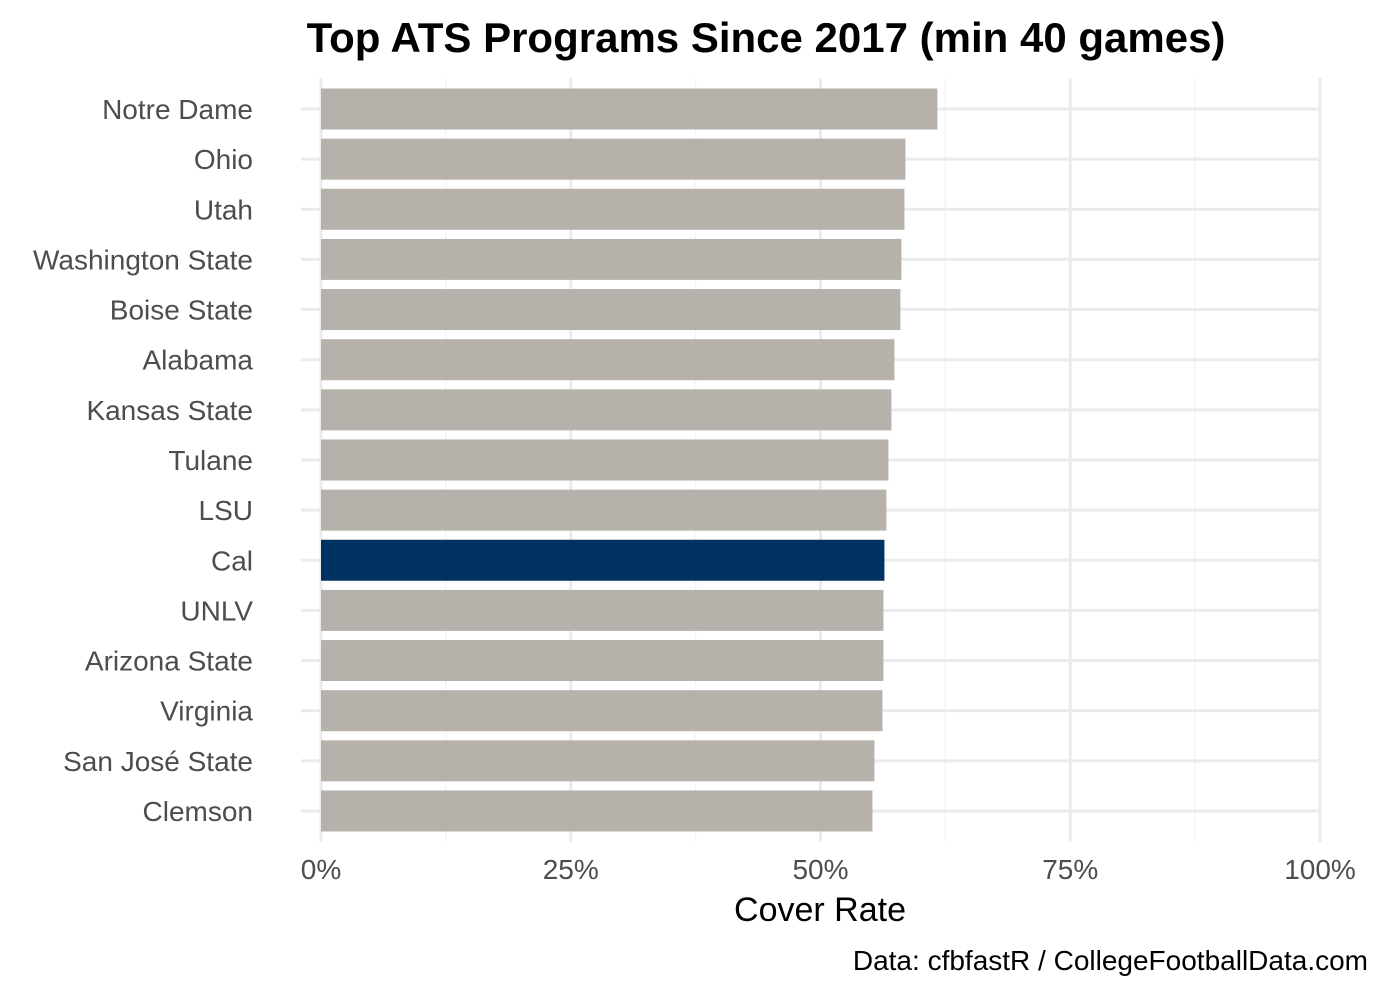  Describe the element at coordinates (603, 560) in the screenshot. I see `bar-cal` at that location.